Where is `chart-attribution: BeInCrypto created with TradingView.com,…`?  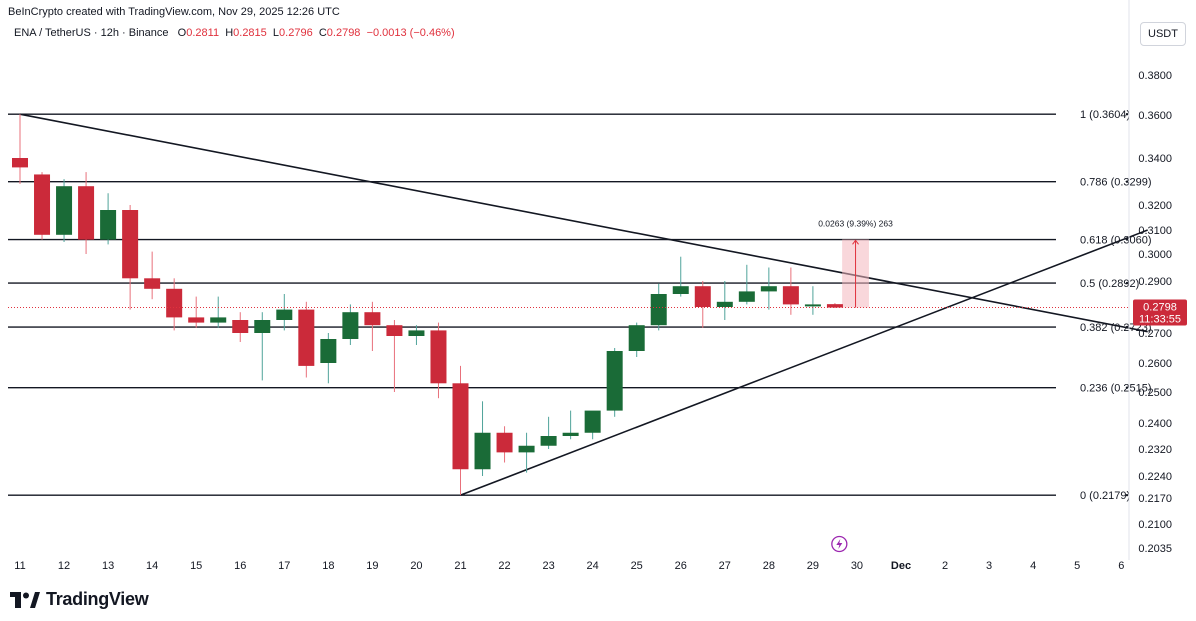 chart-attribution: BeInCrypto created with TradingView.com,… is located at coordinates (174, 12).